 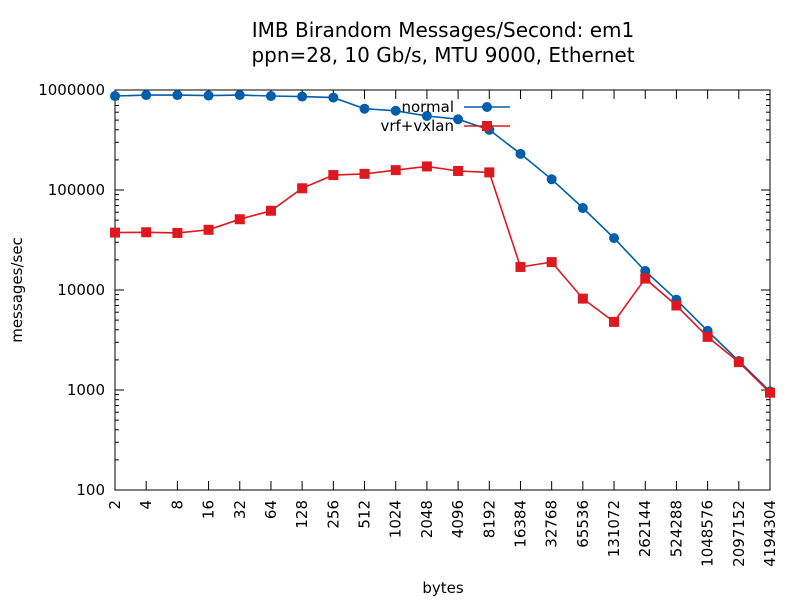 I want to click on legend-marker-normal, so click(x=487, y=107).